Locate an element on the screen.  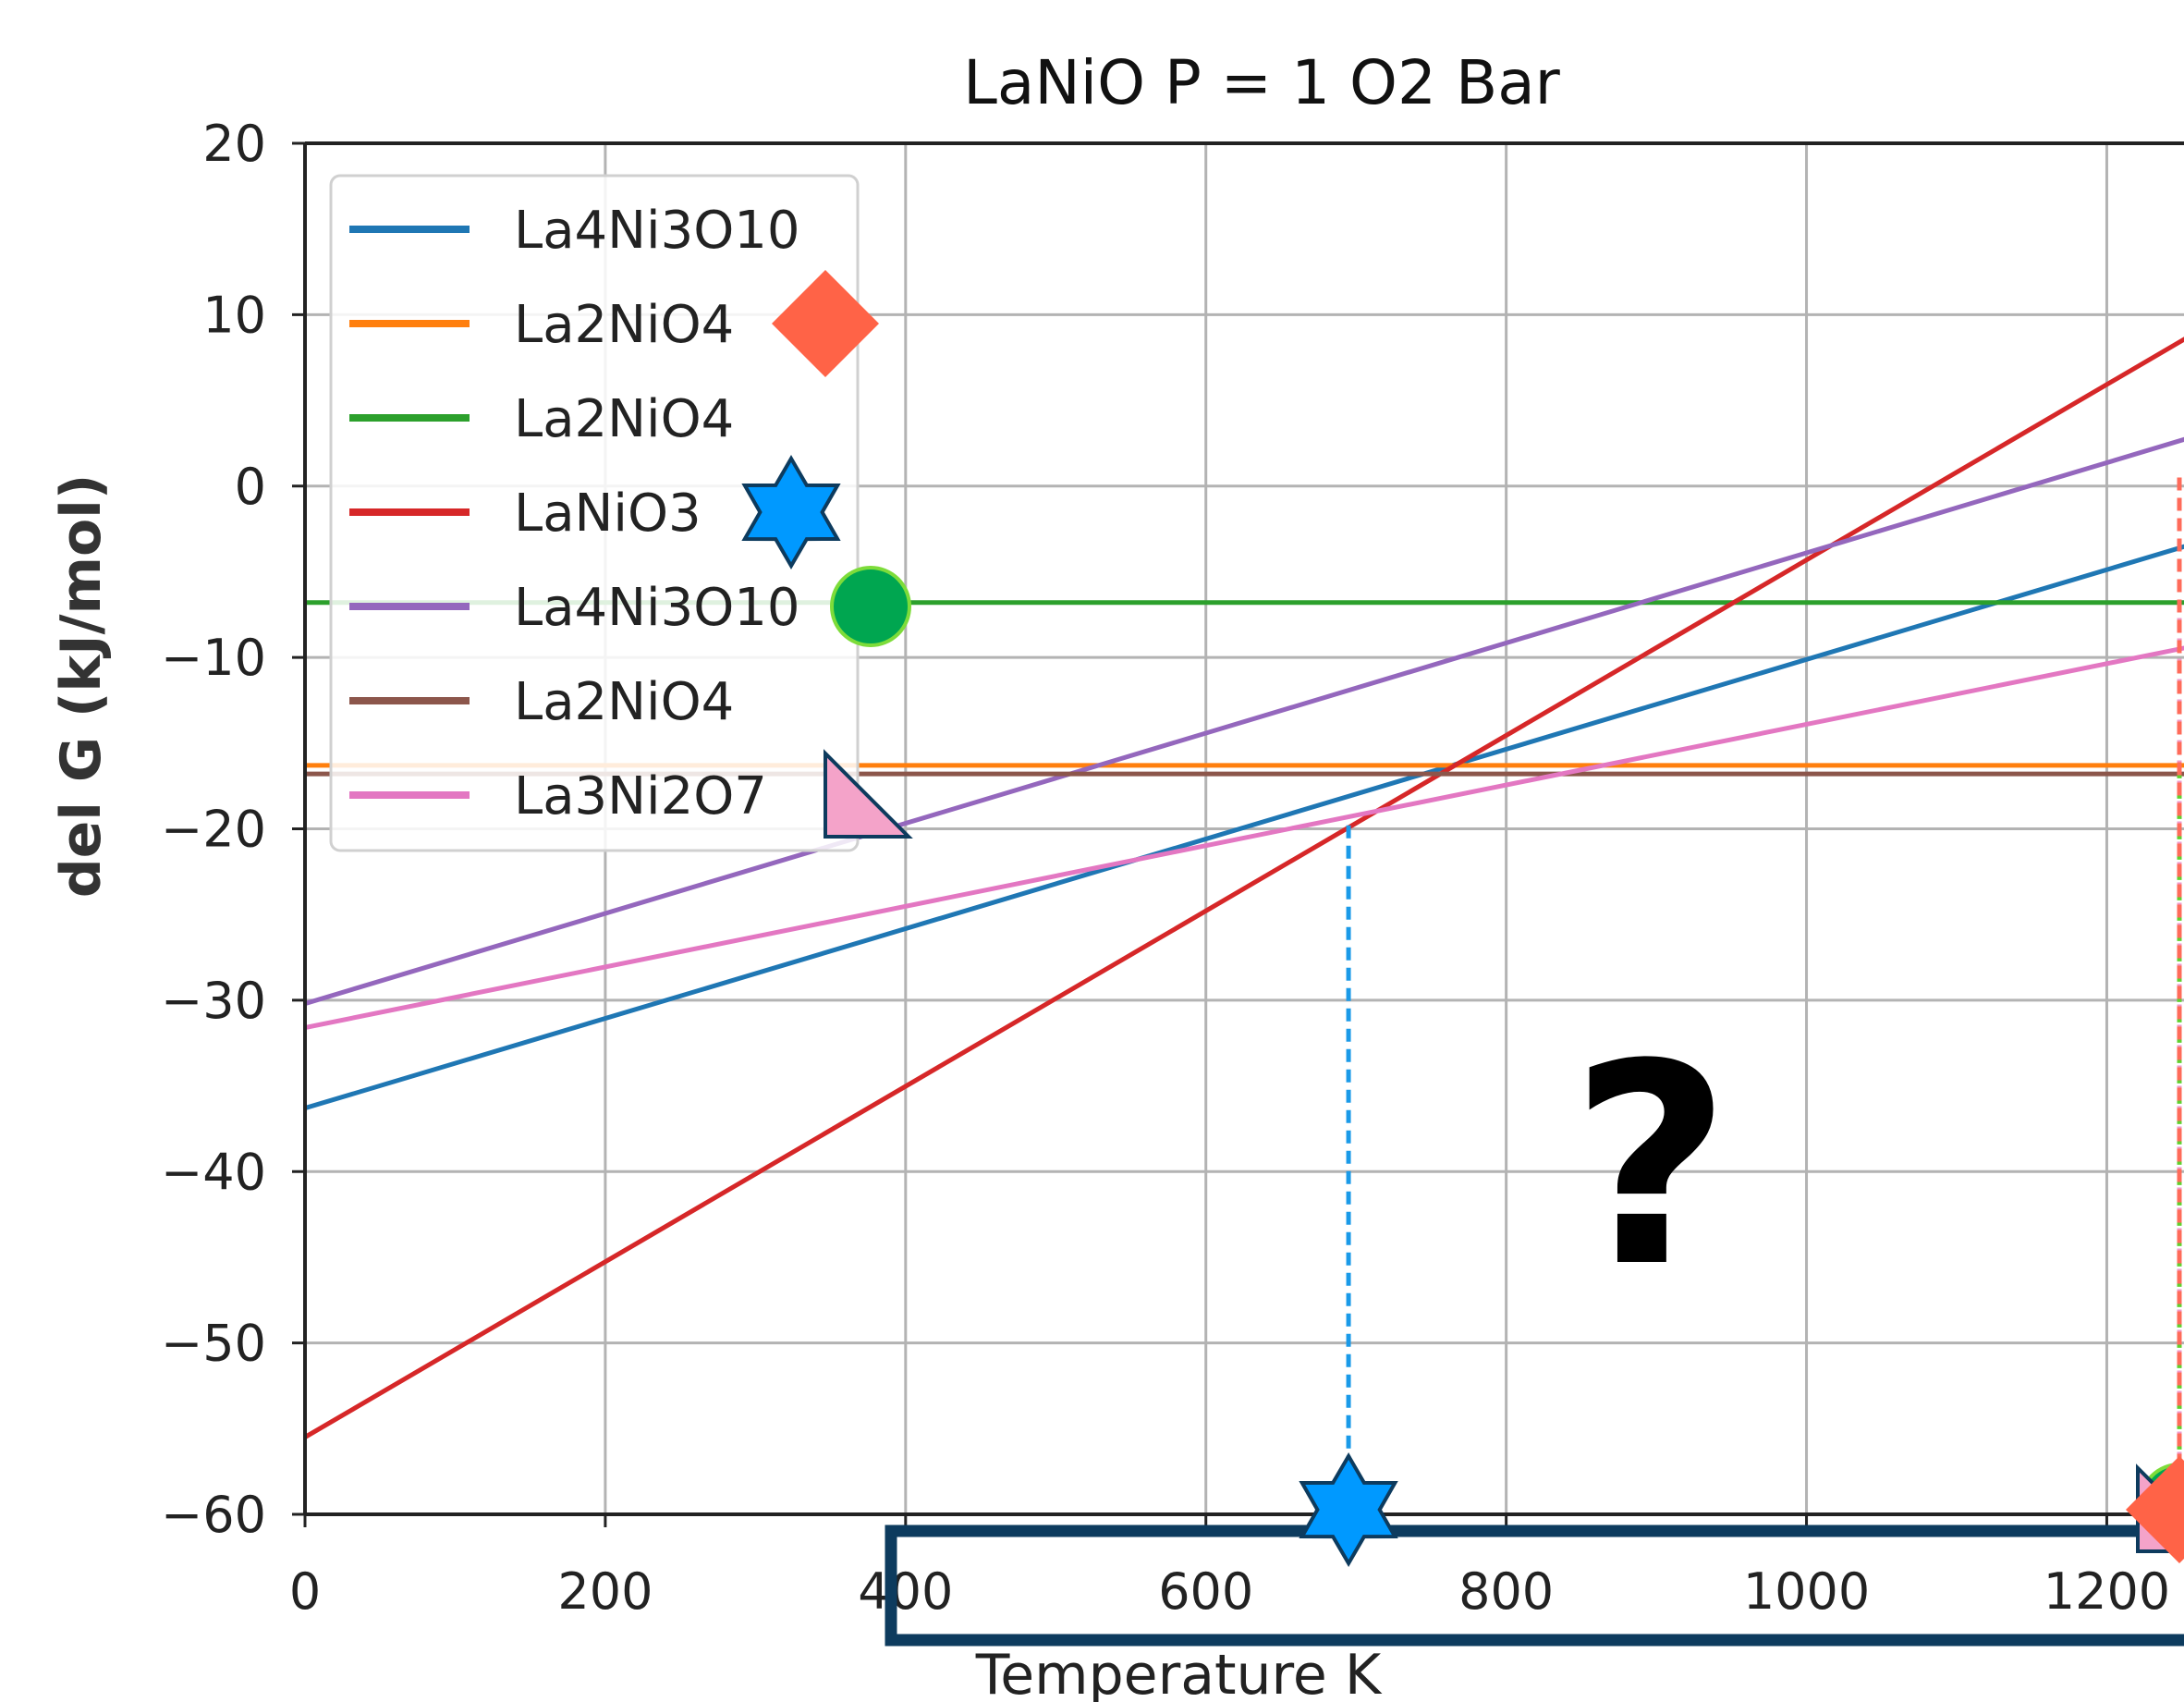
legend-box is located at coordinates (594, 513).